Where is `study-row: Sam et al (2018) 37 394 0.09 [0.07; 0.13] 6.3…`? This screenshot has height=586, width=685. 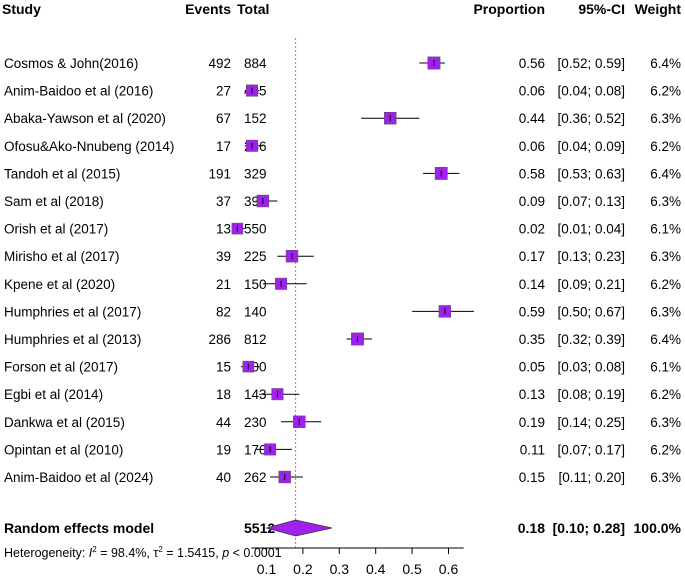 study-row: Sam et al (2018) 37 394 0.09 [0.07; 0.13] 6.3… is located at coordinates (342, 201).